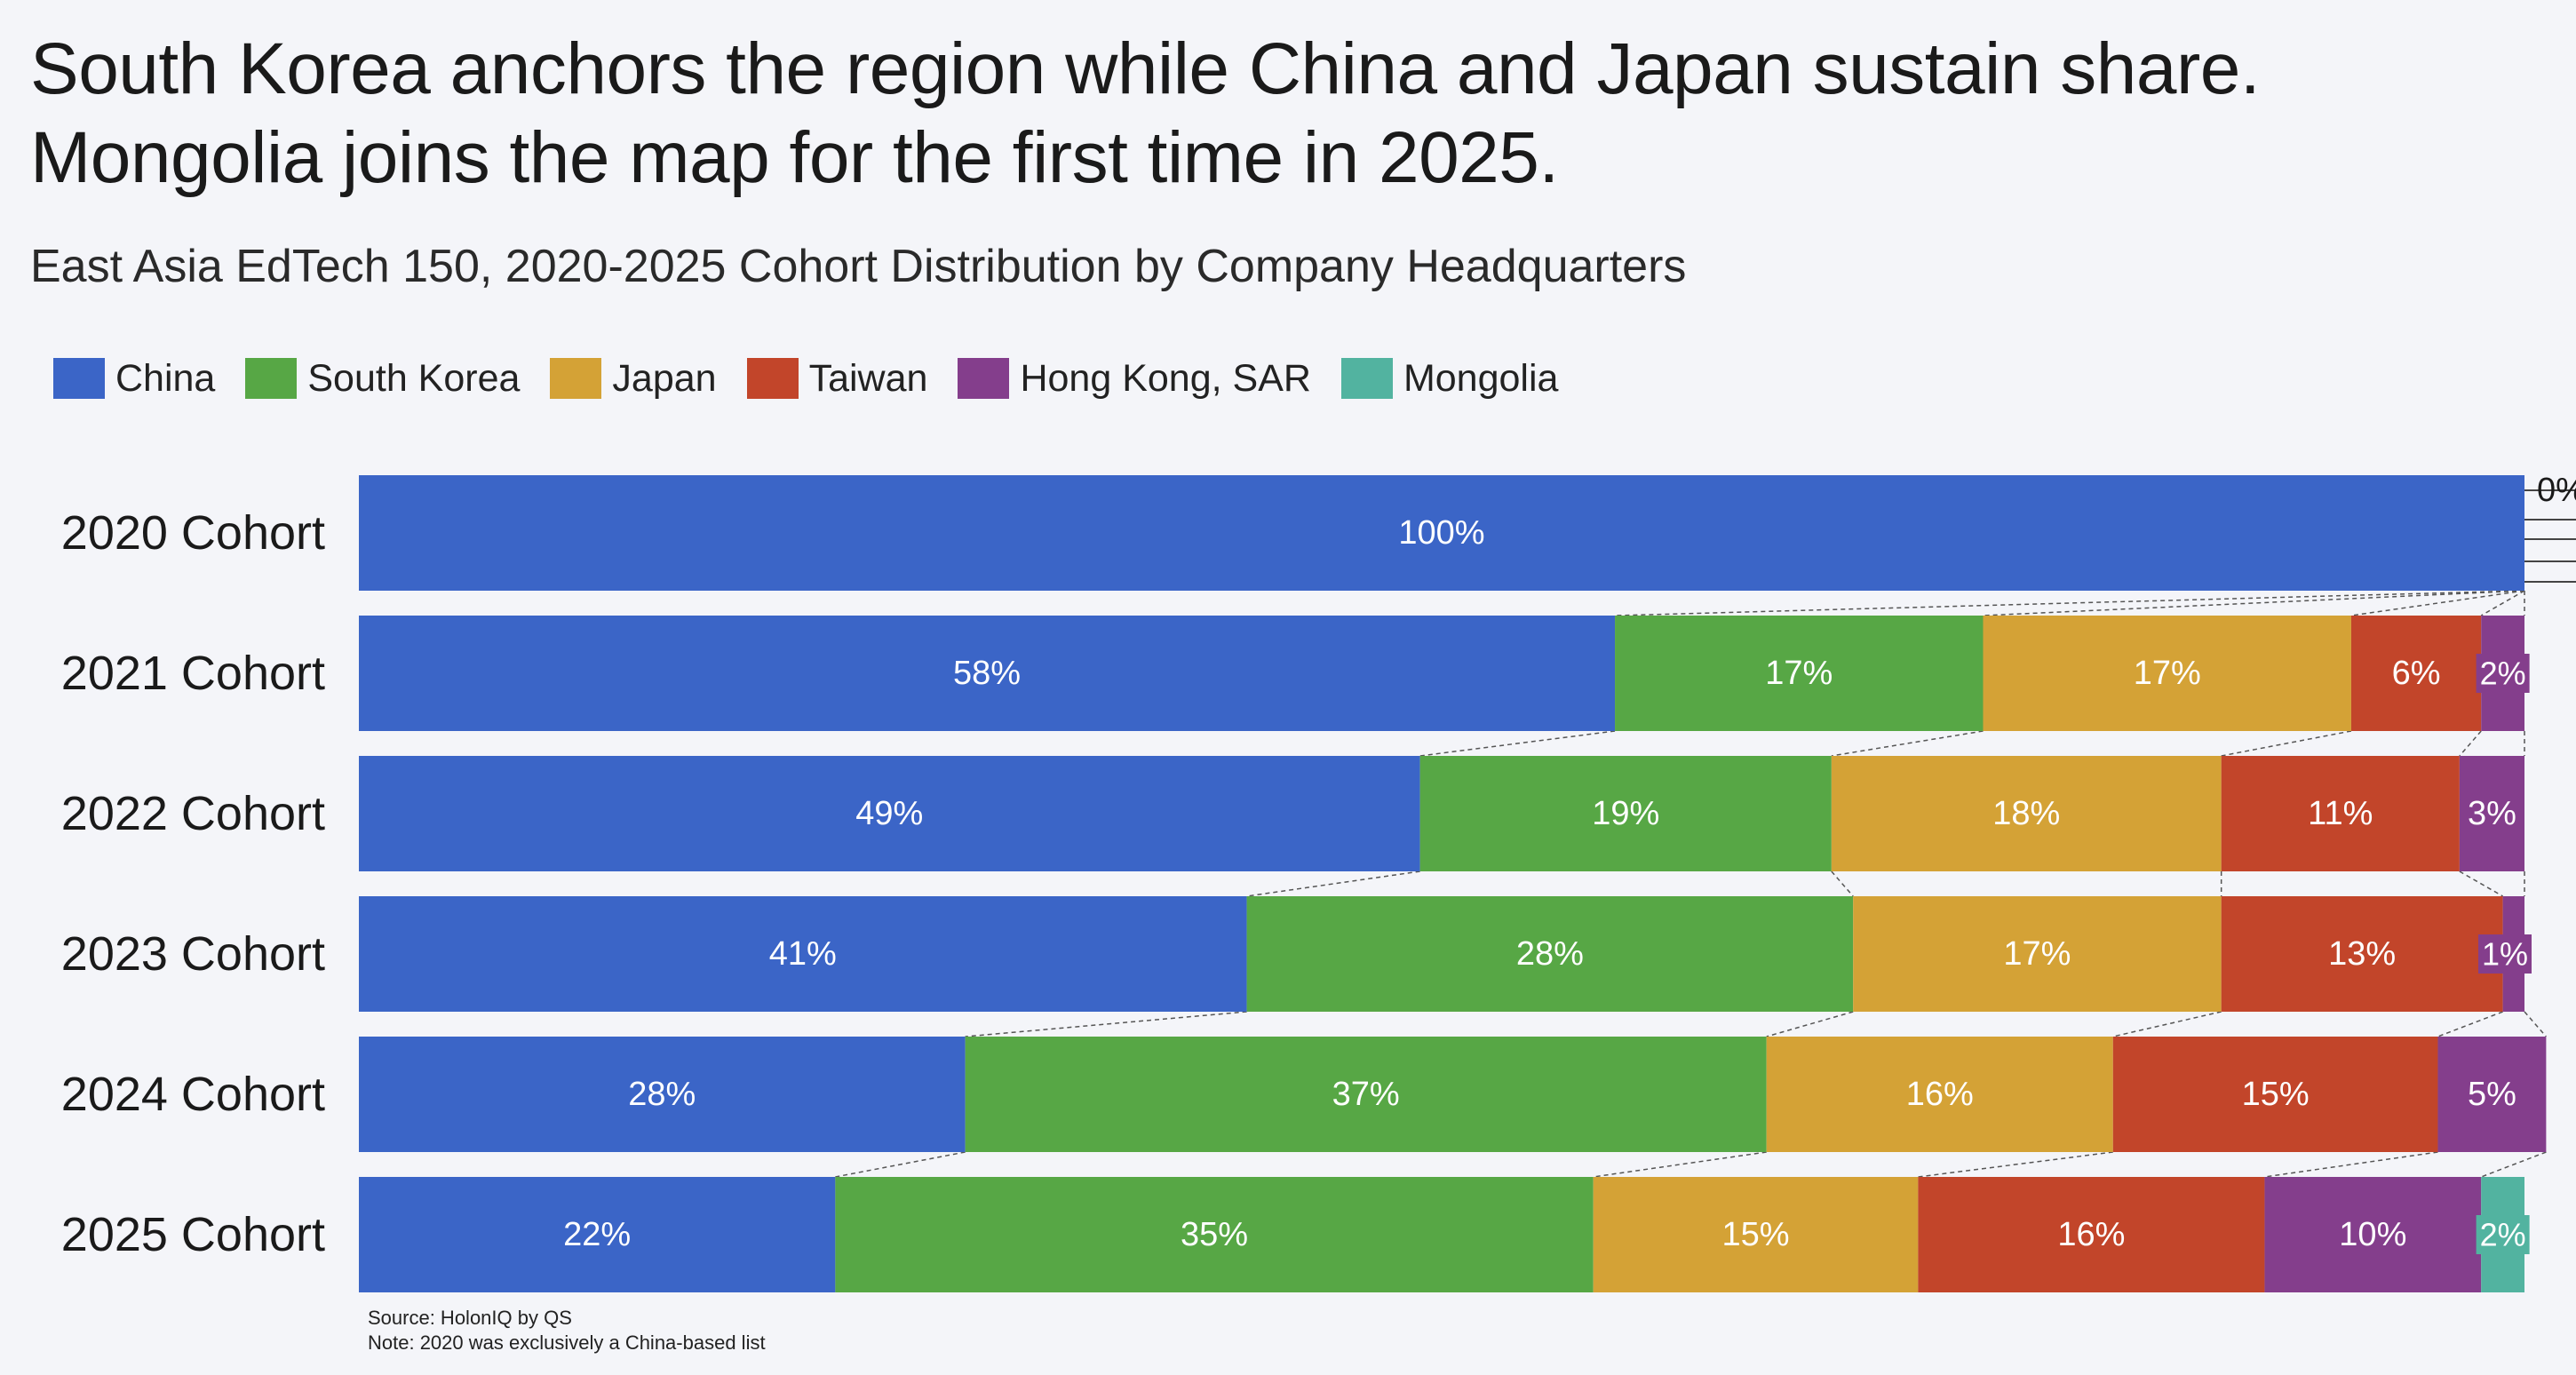 This screenshot has width=2576, height=1375. I want to click on category-label: 2022 Cohort, so click(193, 813).